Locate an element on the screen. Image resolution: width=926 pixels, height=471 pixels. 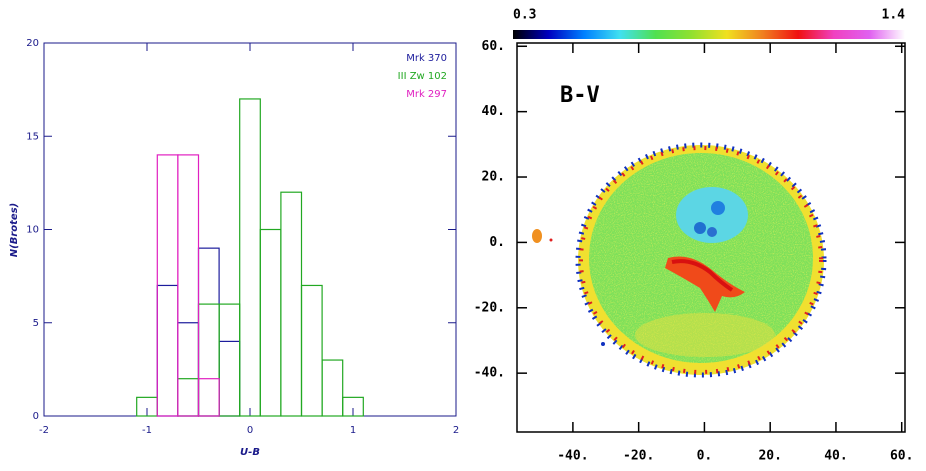
y-tick-label: -20. is located at coordinates (489, 307).